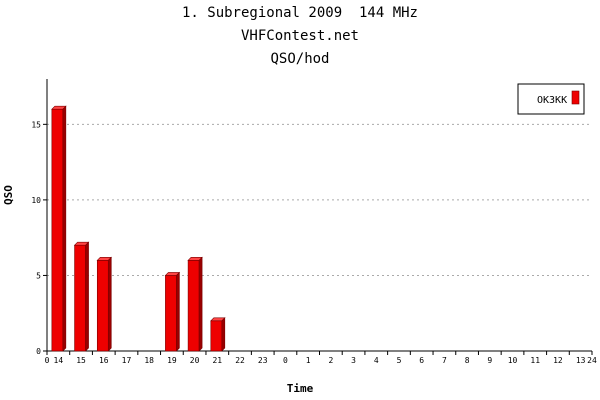  Describe the element at coordinates (104, 360) in the screenshot. I see `x-tick-label: 16` at that location.